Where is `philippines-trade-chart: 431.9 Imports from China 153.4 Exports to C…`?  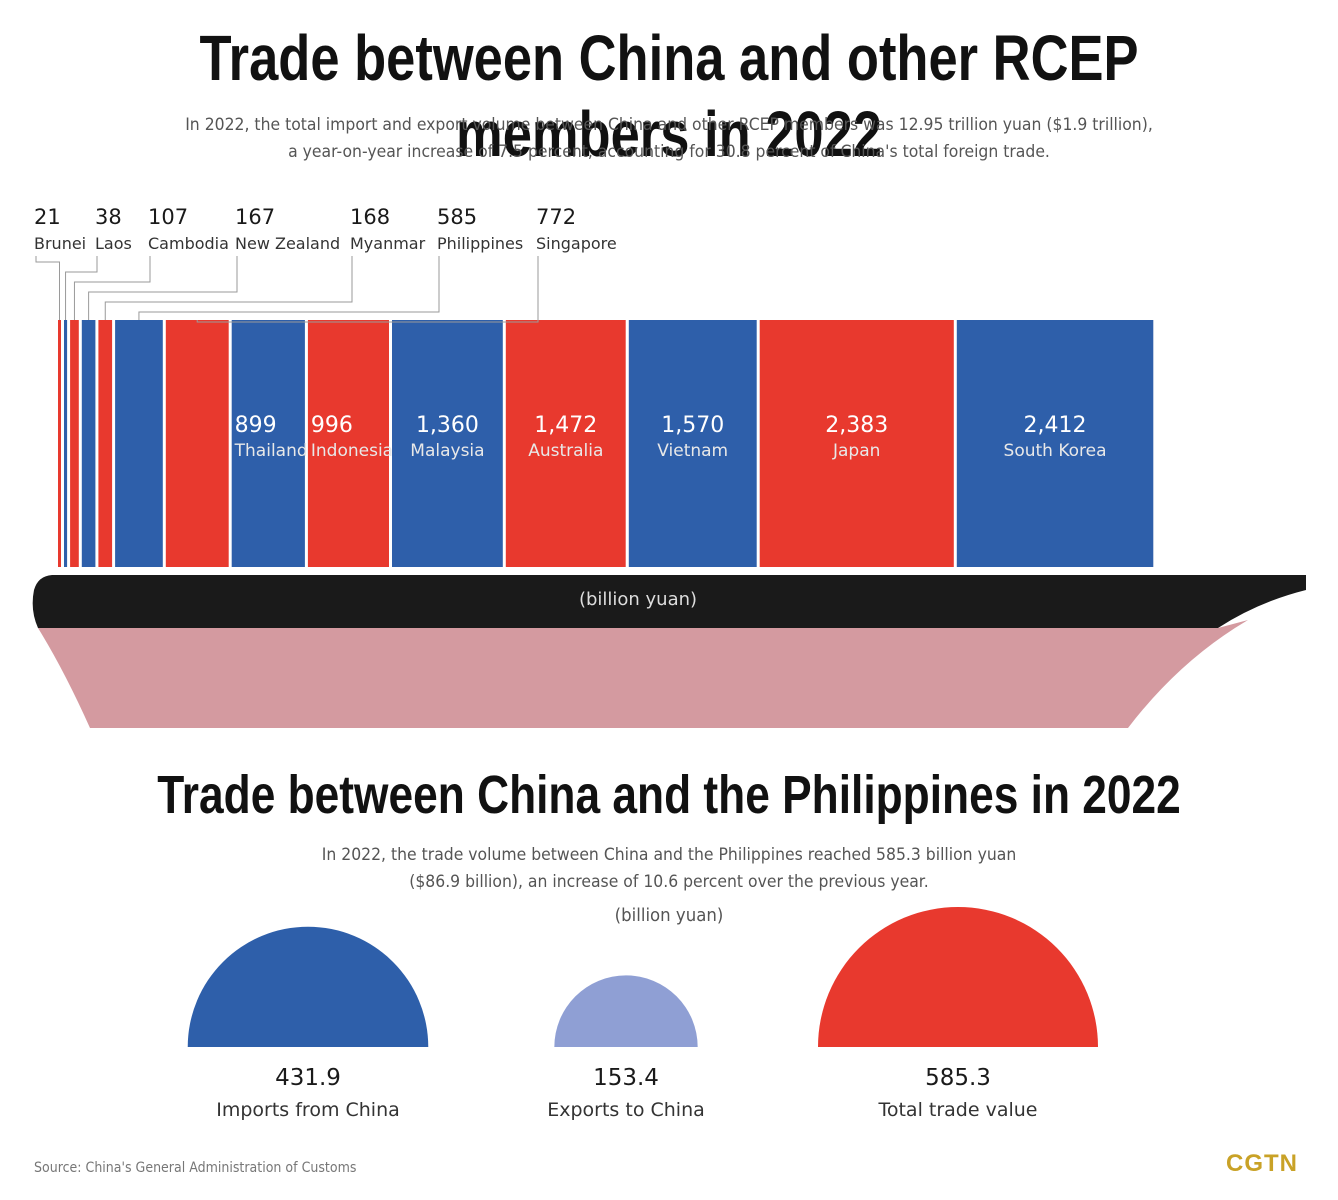 philippines-trade-chart: 431.9 Imports from China 153.4 Exports to C… is located at coordinates (642, 1014).